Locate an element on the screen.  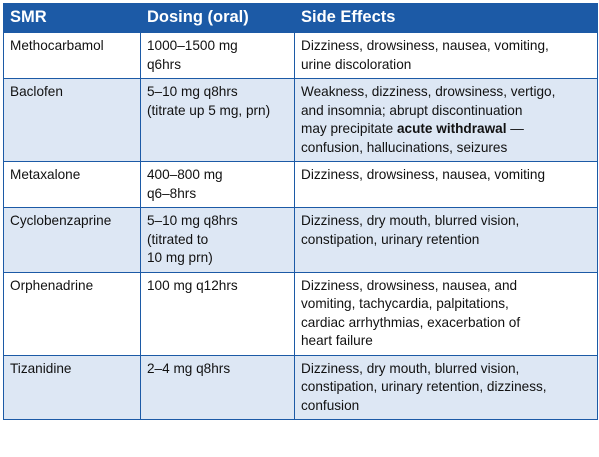
dosing-line: (titrate up 5 mg, prn) is located at coordinates (209, 110).